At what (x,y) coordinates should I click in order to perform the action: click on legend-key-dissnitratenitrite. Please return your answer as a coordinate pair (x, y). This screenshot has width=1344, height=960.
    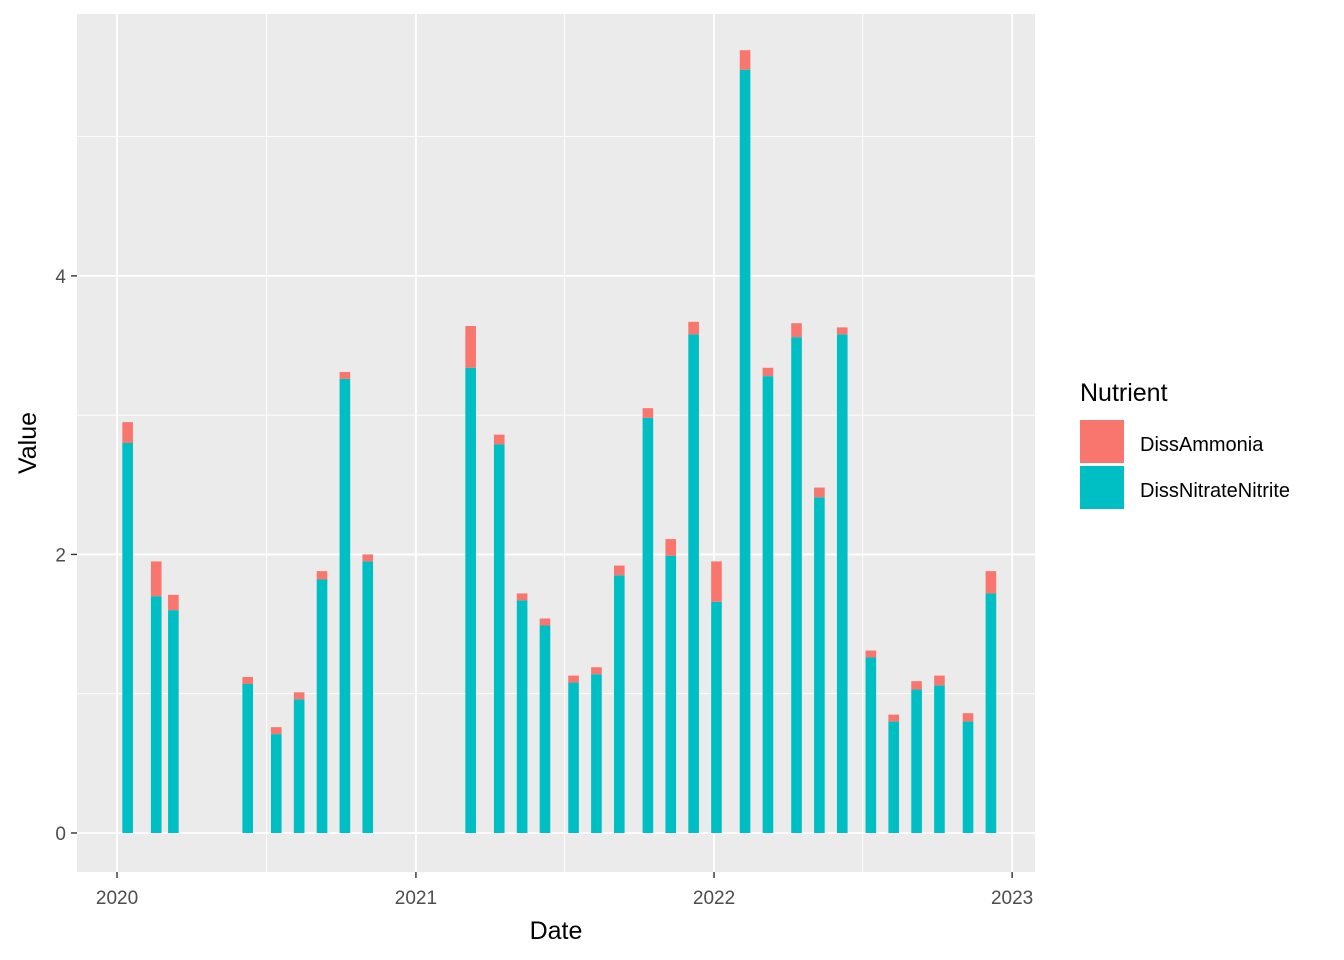
    Looking at the image, I should click on (1102, 487).